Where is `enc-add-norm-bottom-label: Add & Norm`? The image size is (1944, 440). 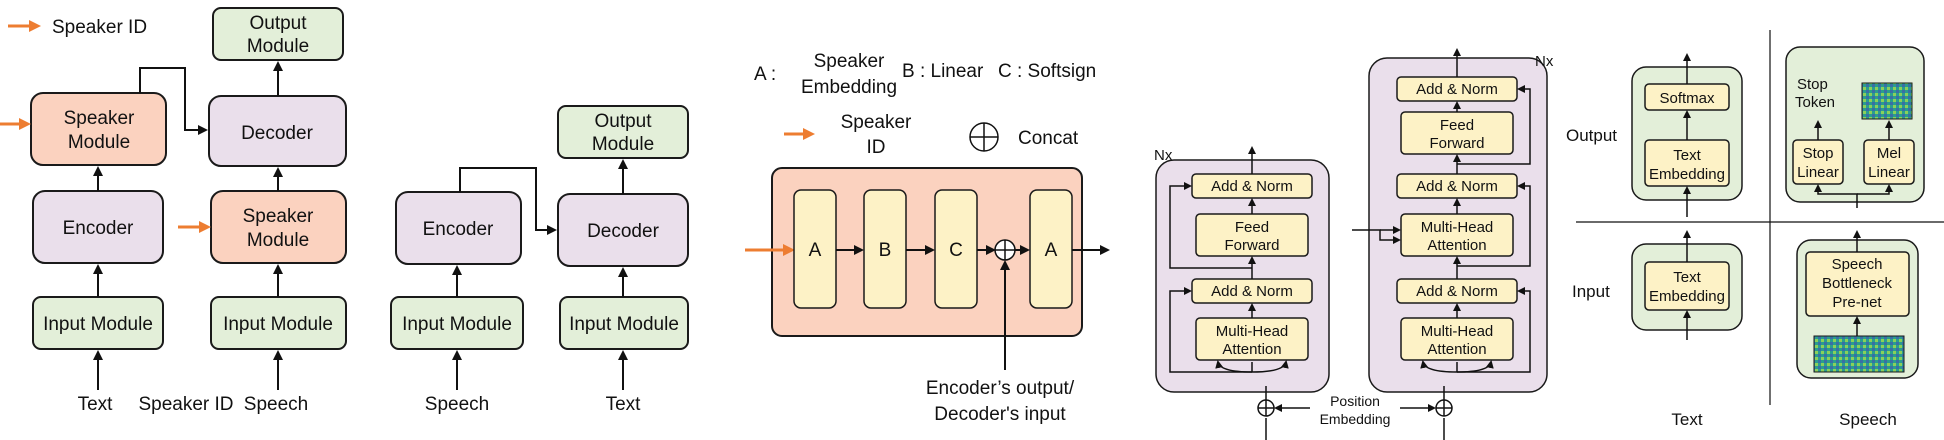 enc-add-norm-bottom-label: Add & Norm is located at coordinates (1252, 291).